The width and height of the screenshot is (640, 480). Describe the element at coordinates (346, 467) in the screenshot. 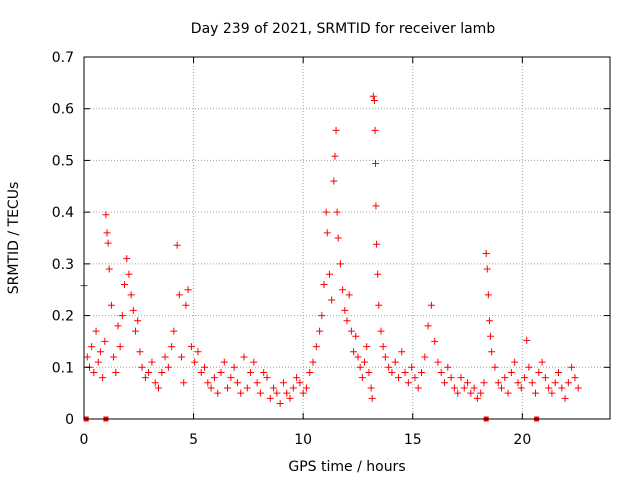

I see `x-axis-label: GPS time / hours` at that location.